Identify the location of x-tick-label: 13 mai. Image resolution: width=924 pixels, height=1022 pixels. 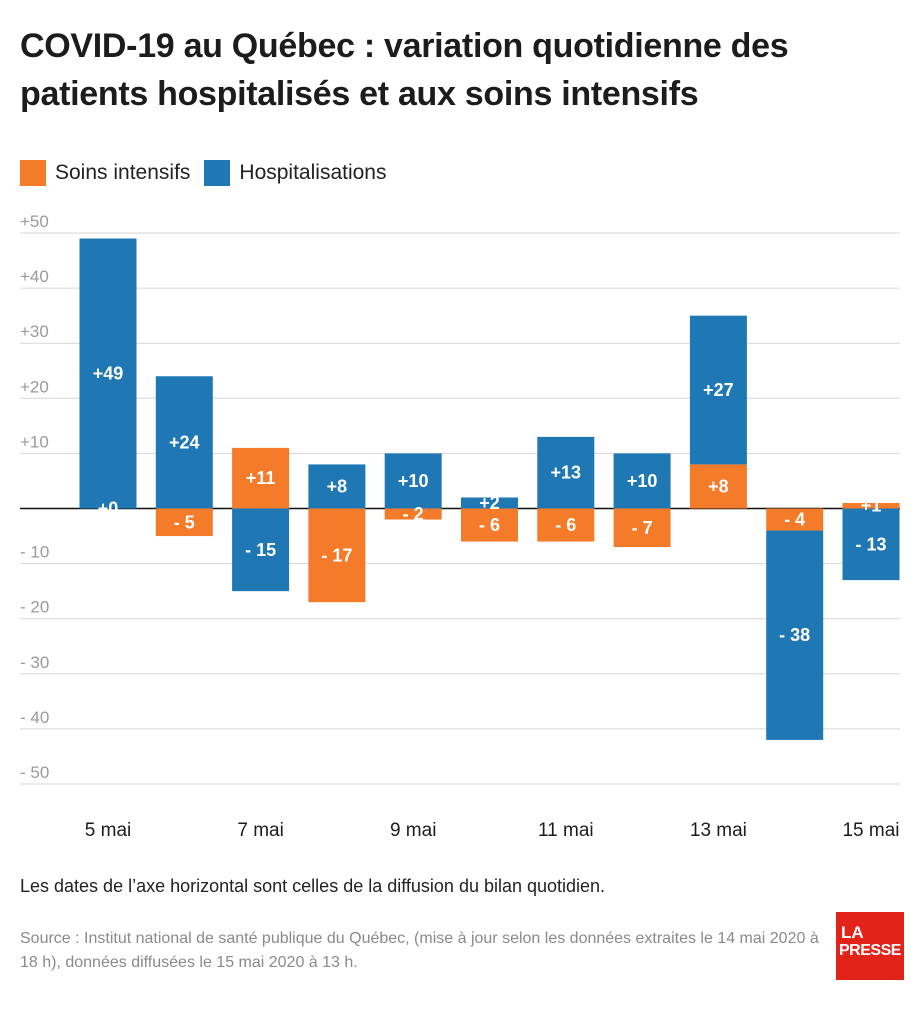
(718, 830).